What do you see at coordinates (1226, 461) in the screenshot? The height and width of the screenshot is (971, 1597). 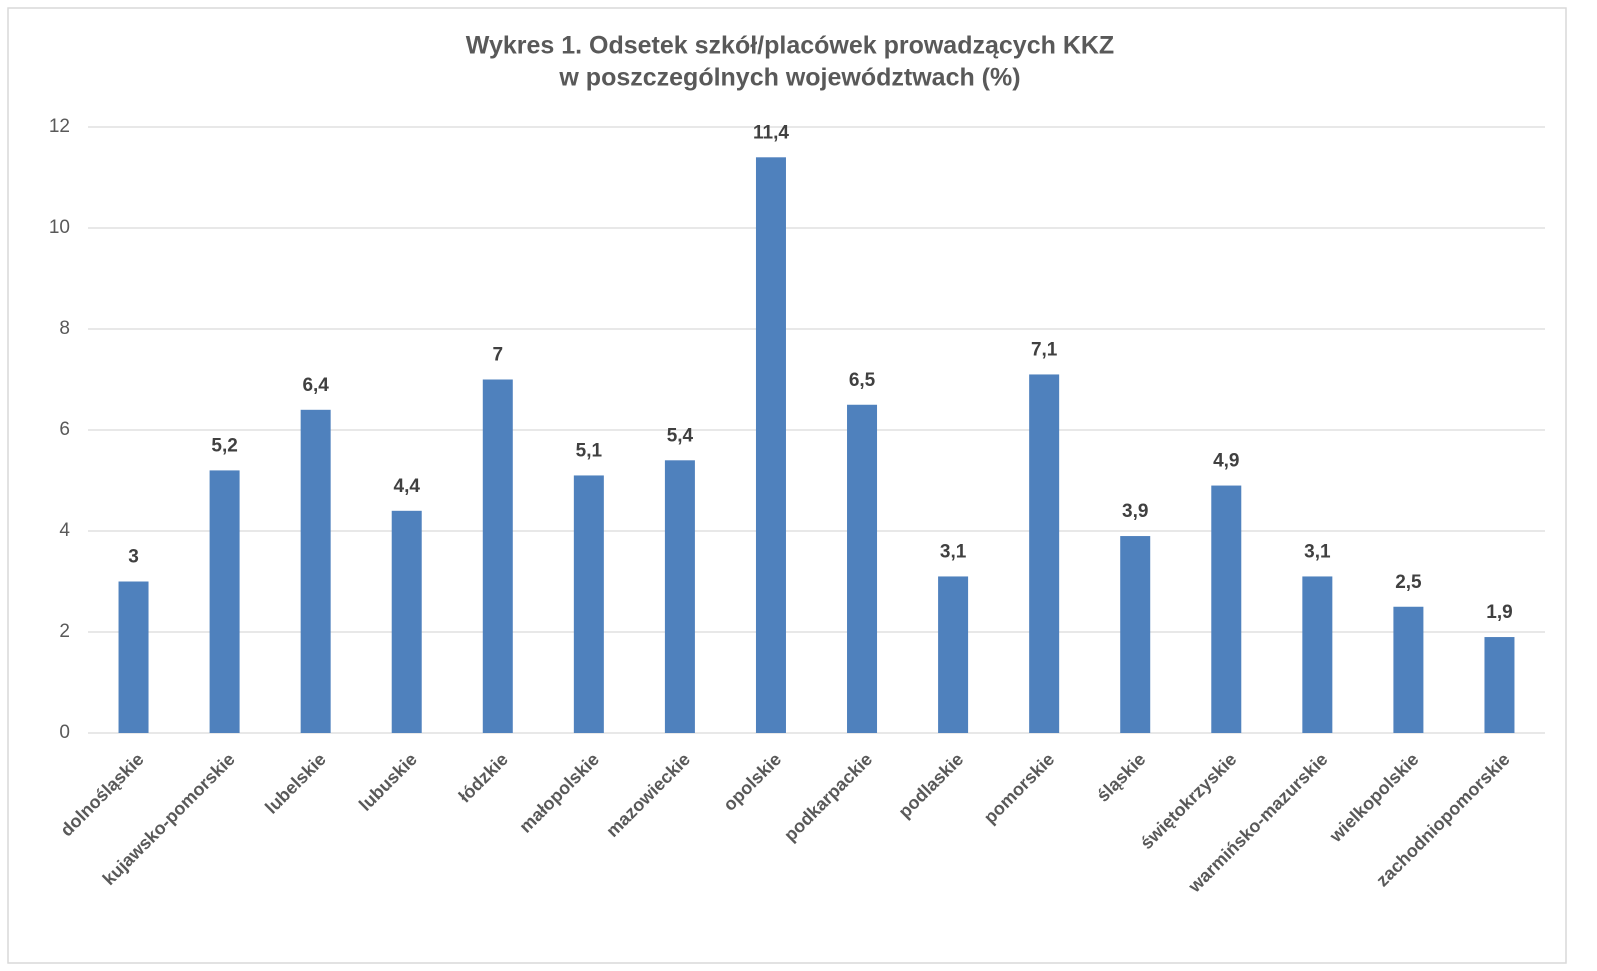 I see `data-label: 4,9` at bounding box center [1226, 461].